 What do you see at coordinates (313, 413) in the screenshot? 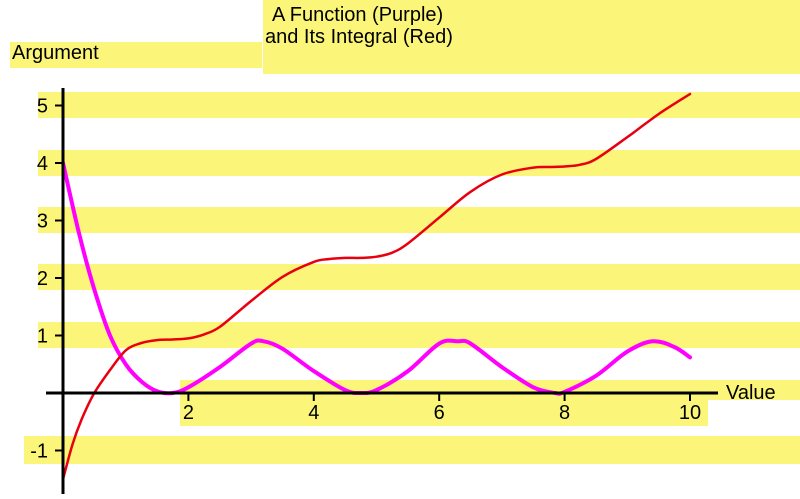
I see `x-tick-label: 4` at bounding box center [313, 413].